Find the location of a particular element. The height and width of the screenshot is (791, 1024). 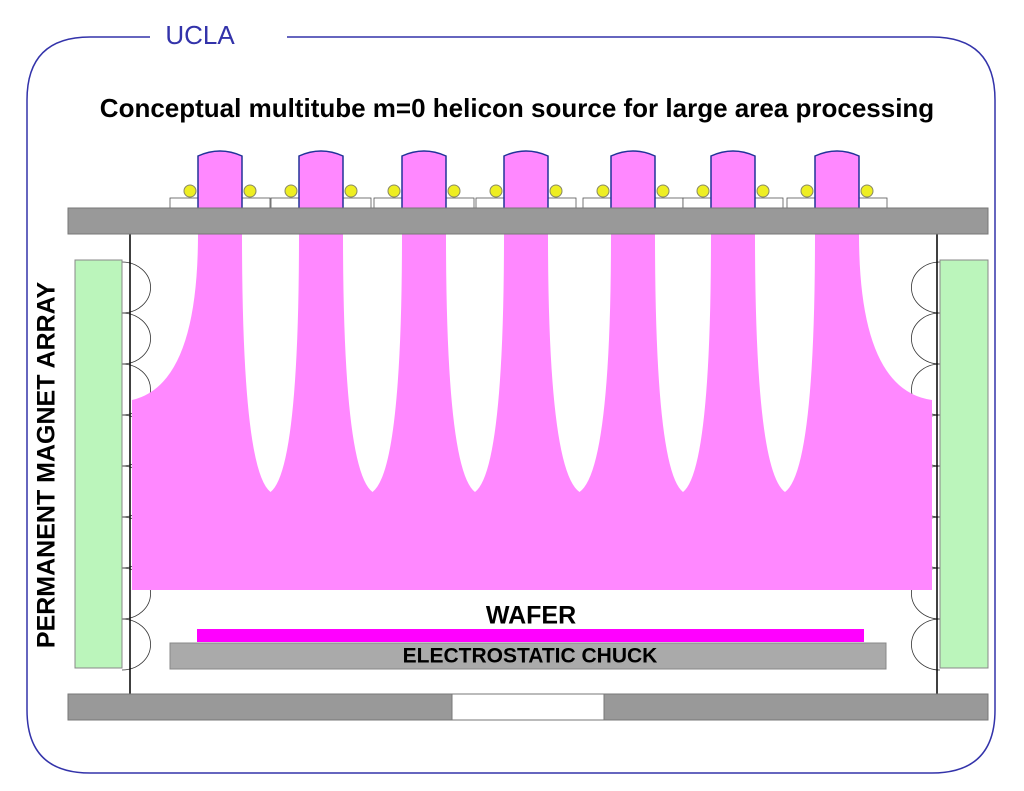

wafer is located at coordinates (530, 635).